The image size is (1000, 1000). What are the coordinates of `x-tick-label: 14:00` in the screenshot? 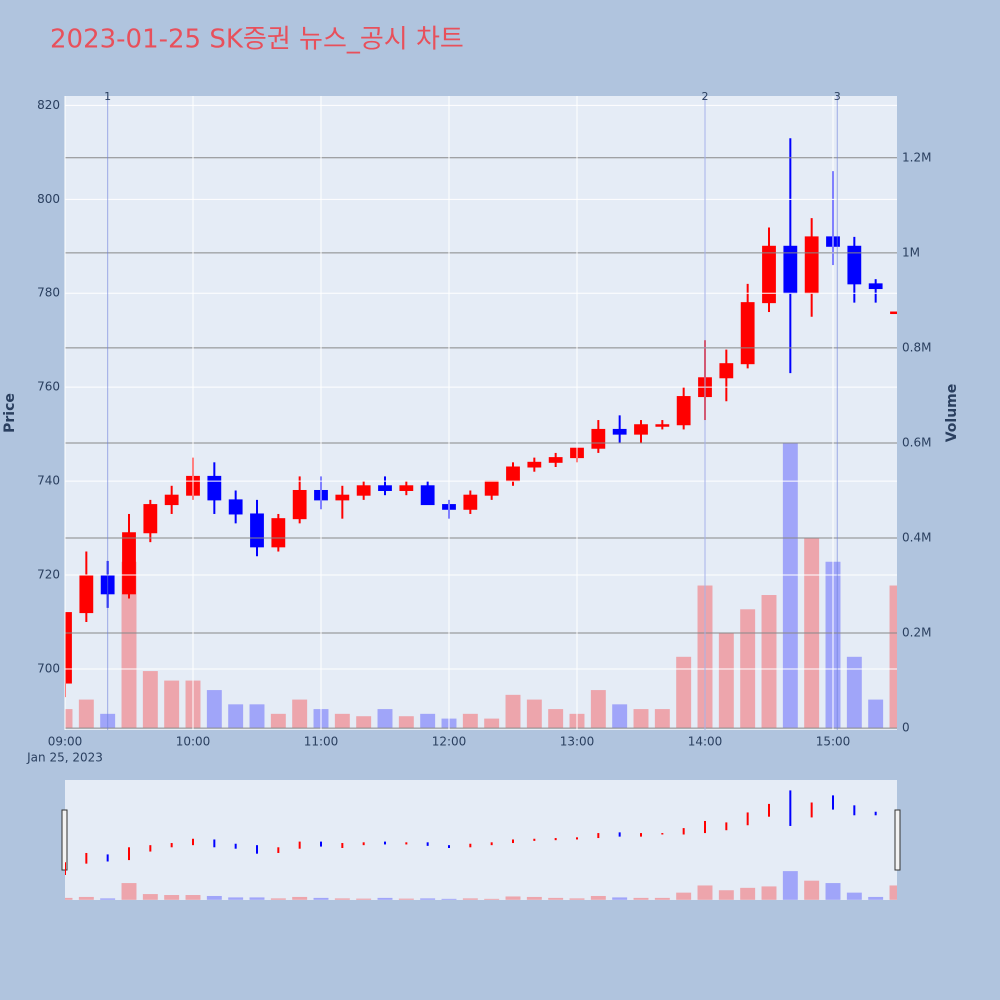 It's located at (705, 742).